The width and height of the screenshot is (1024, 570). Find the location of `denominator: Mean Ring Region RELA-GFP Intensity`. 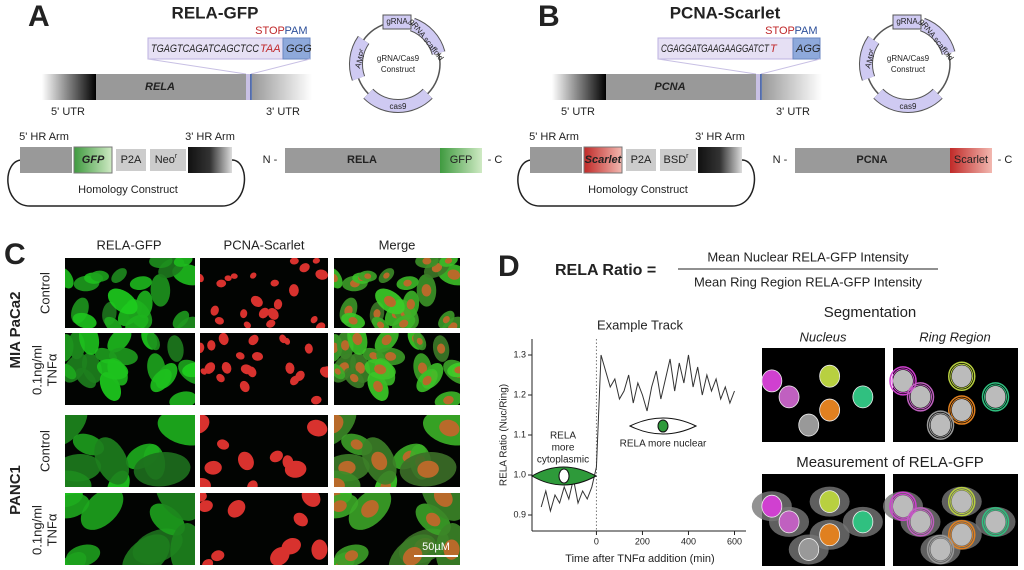

denominator: Mean Ring Region RELA-GFP Intensity is located at coordinates (808, 281).